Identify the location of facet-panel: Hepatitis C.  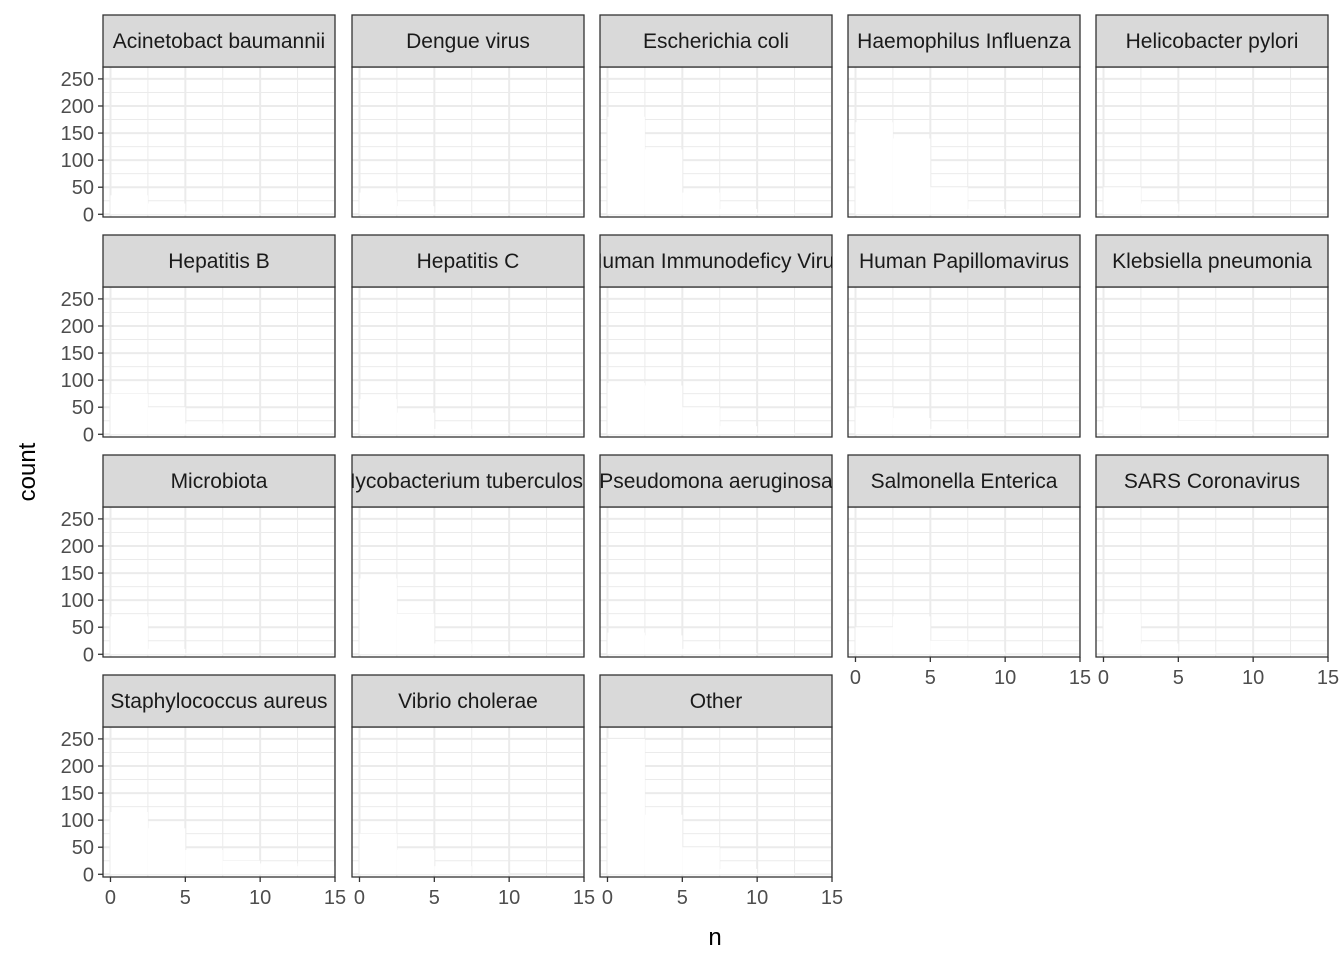
(468, 336).